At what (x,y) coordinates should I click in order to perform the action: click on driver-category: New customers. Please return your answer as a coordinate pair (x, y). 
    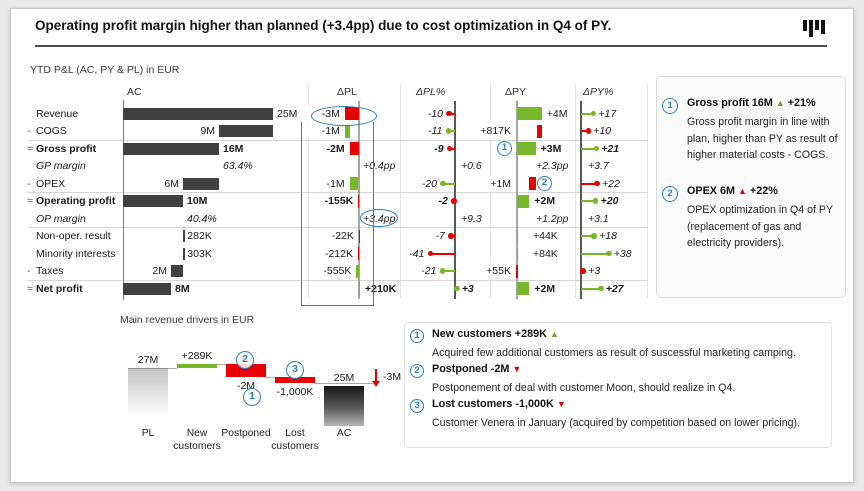
    Looking at the image, I should click on (197, 440).